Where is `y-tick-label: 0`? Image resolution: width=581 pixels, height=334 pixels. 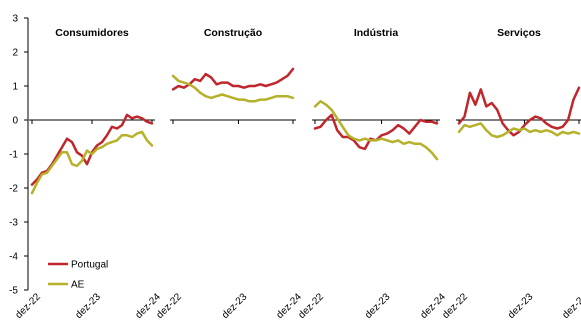 y-tick-label: 0 is located at coordinates (15, 121).